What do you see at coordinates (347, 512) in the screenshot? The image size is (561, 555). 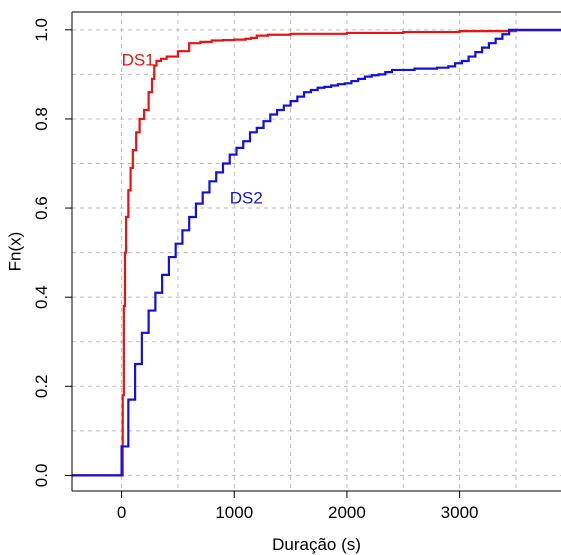 I see `x-tick-label: 2000` at bounding box center [347, 512].